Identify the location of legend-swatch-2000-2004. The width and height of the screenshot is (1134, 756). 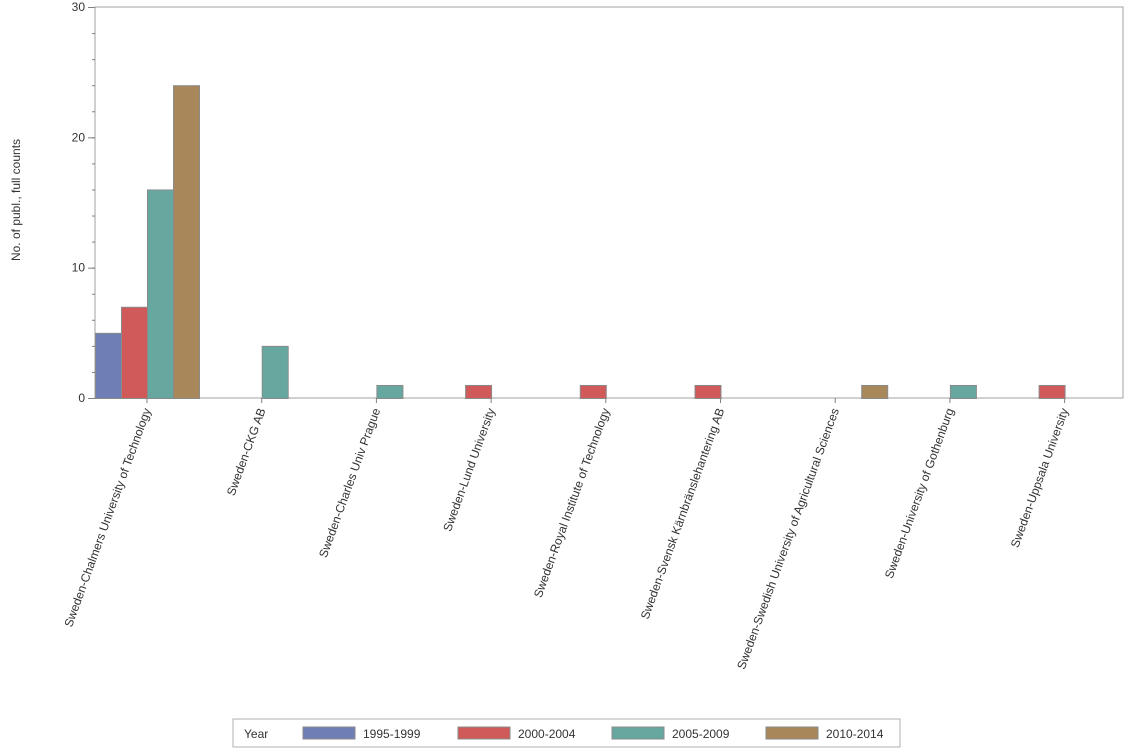
(484, 733).